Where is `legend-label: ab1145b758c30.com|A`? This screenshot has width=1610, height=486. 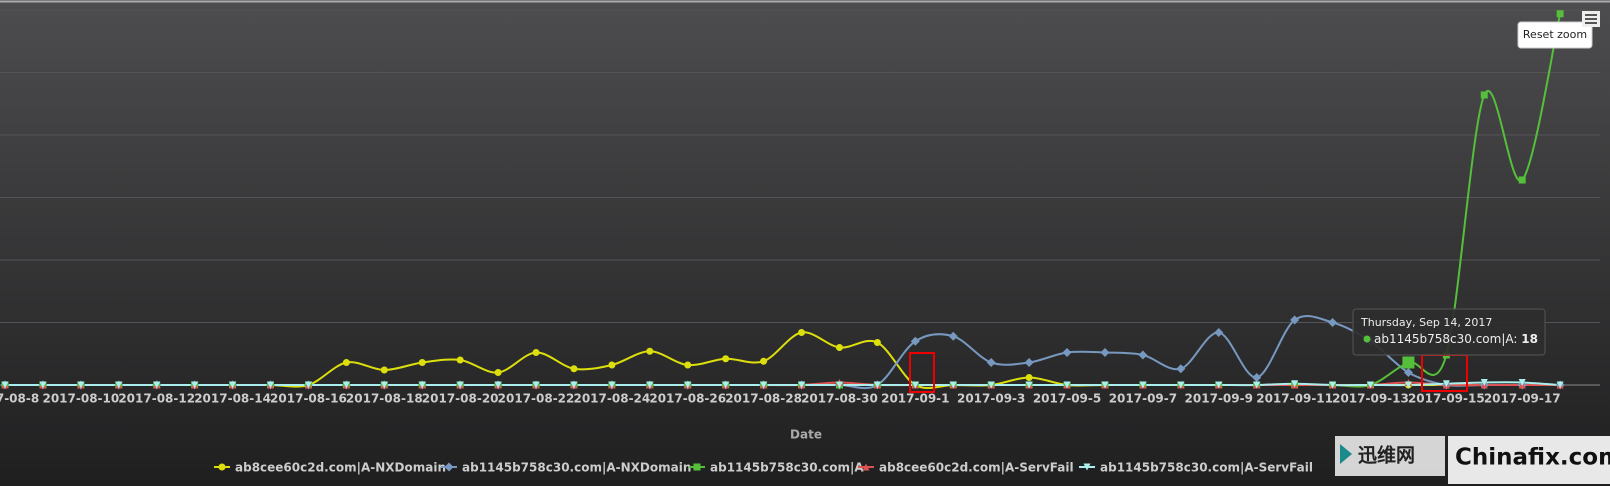 legend-label: ab1145b758c30.com|A is located at coordinates (787, 468).